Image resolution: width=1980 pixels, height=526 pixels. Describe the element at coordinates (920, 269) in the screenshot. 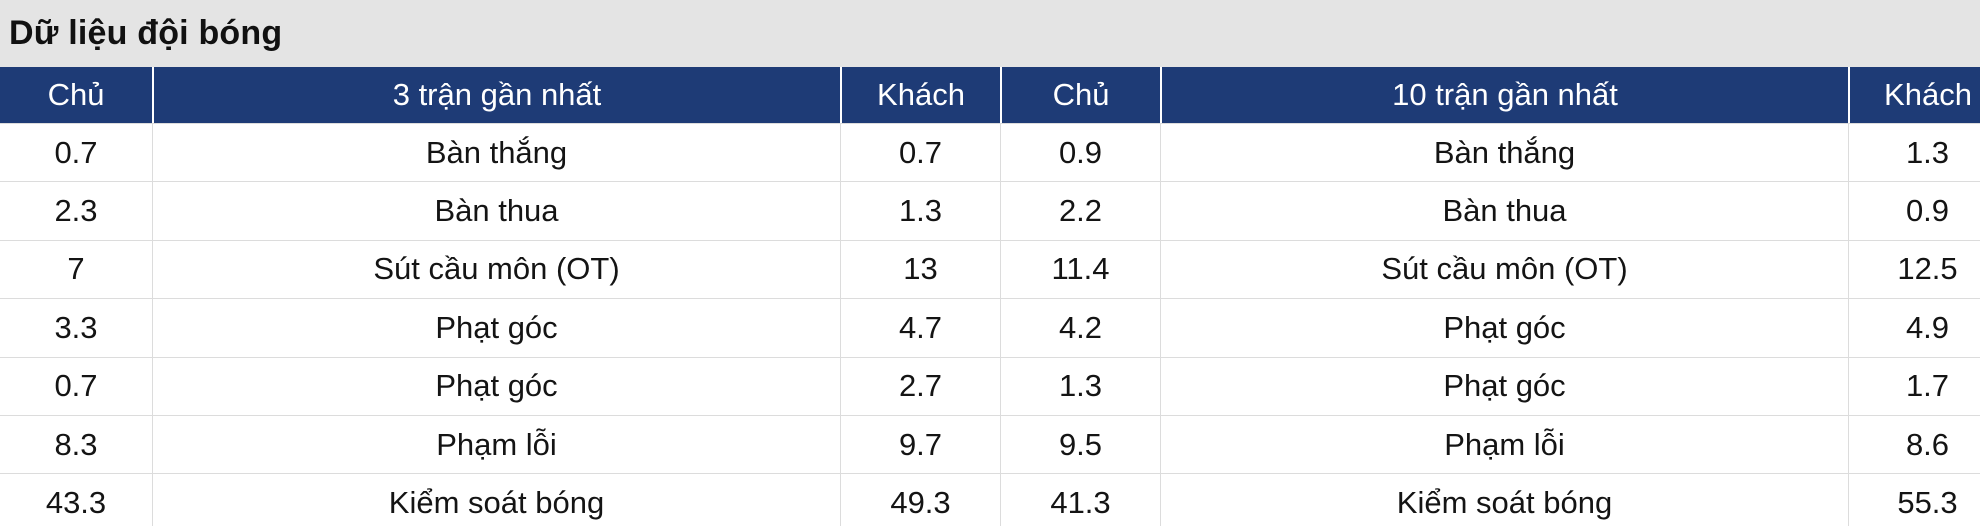

I see `stat-away-last3: 13` at that location.